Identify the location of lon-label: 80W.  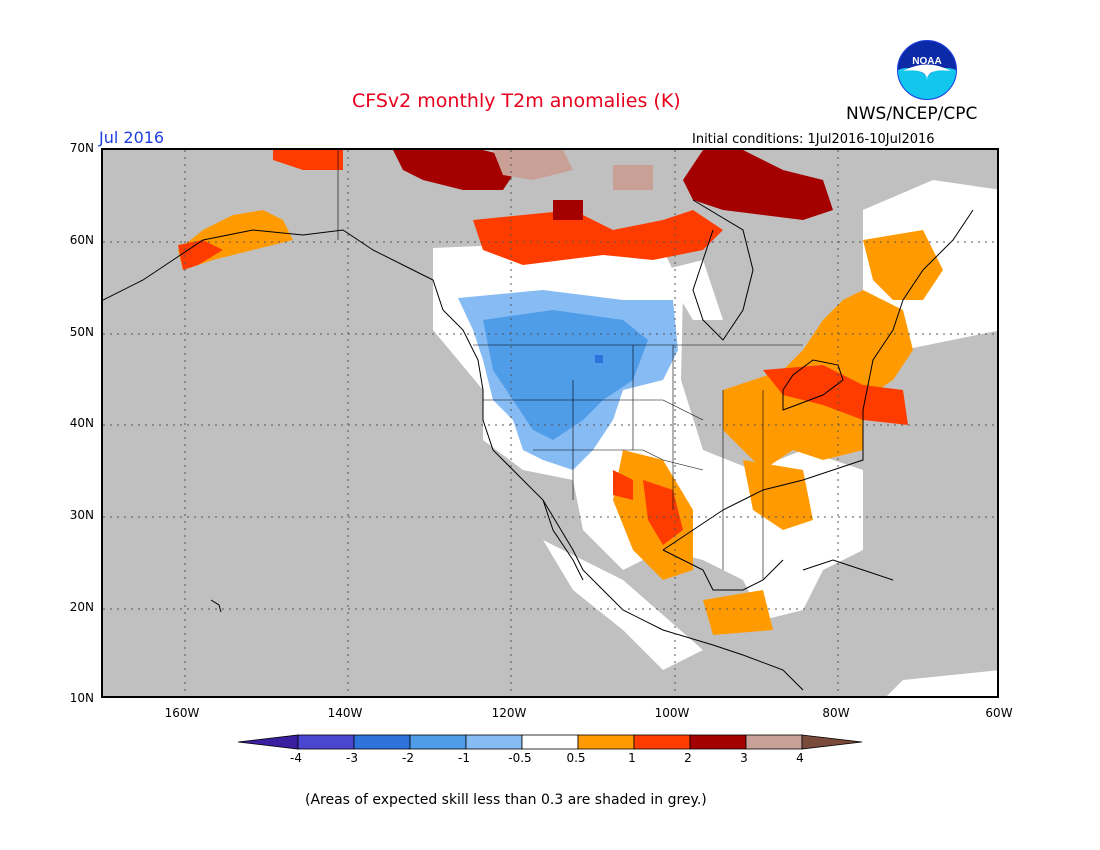
(836, 713).